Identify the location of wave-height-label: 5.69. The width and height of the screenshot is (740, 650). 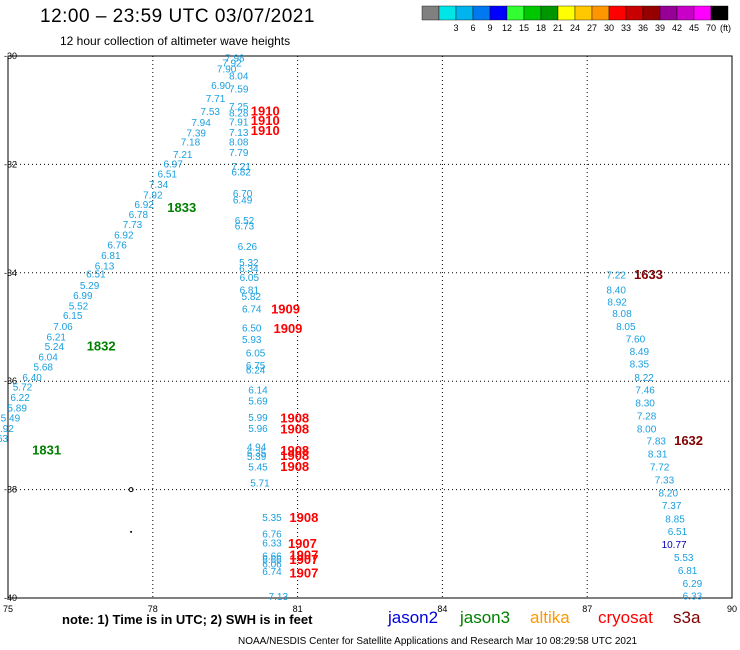
(258, 401).